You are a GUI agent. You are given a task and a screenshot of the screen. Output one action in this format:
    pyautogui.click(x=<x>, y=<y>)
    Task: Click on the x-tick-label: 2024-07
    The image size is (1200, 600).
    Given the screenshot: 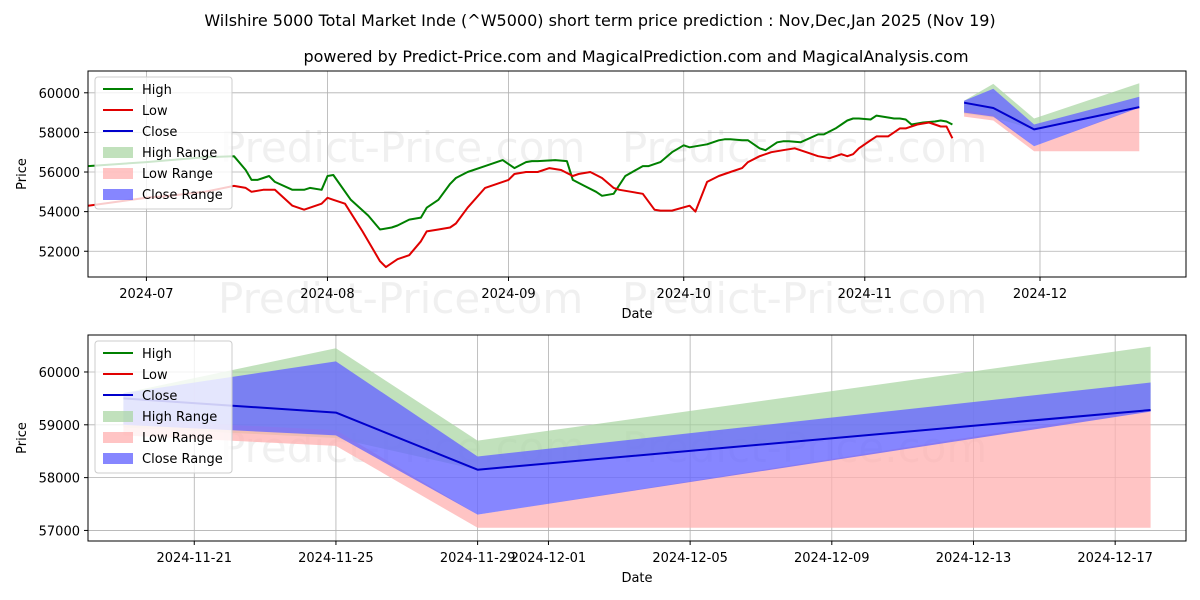 What is the action you would take?
    pyautogui.click(x=146, y=294)
    